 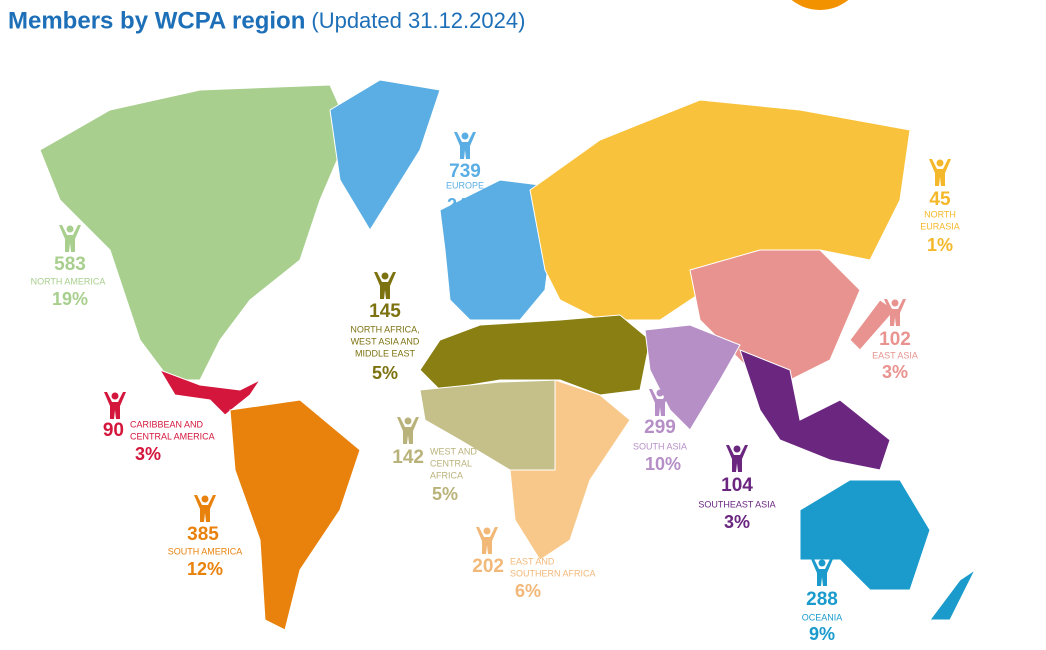 I want to click on west-central-africa, so click(x=490, y=425).